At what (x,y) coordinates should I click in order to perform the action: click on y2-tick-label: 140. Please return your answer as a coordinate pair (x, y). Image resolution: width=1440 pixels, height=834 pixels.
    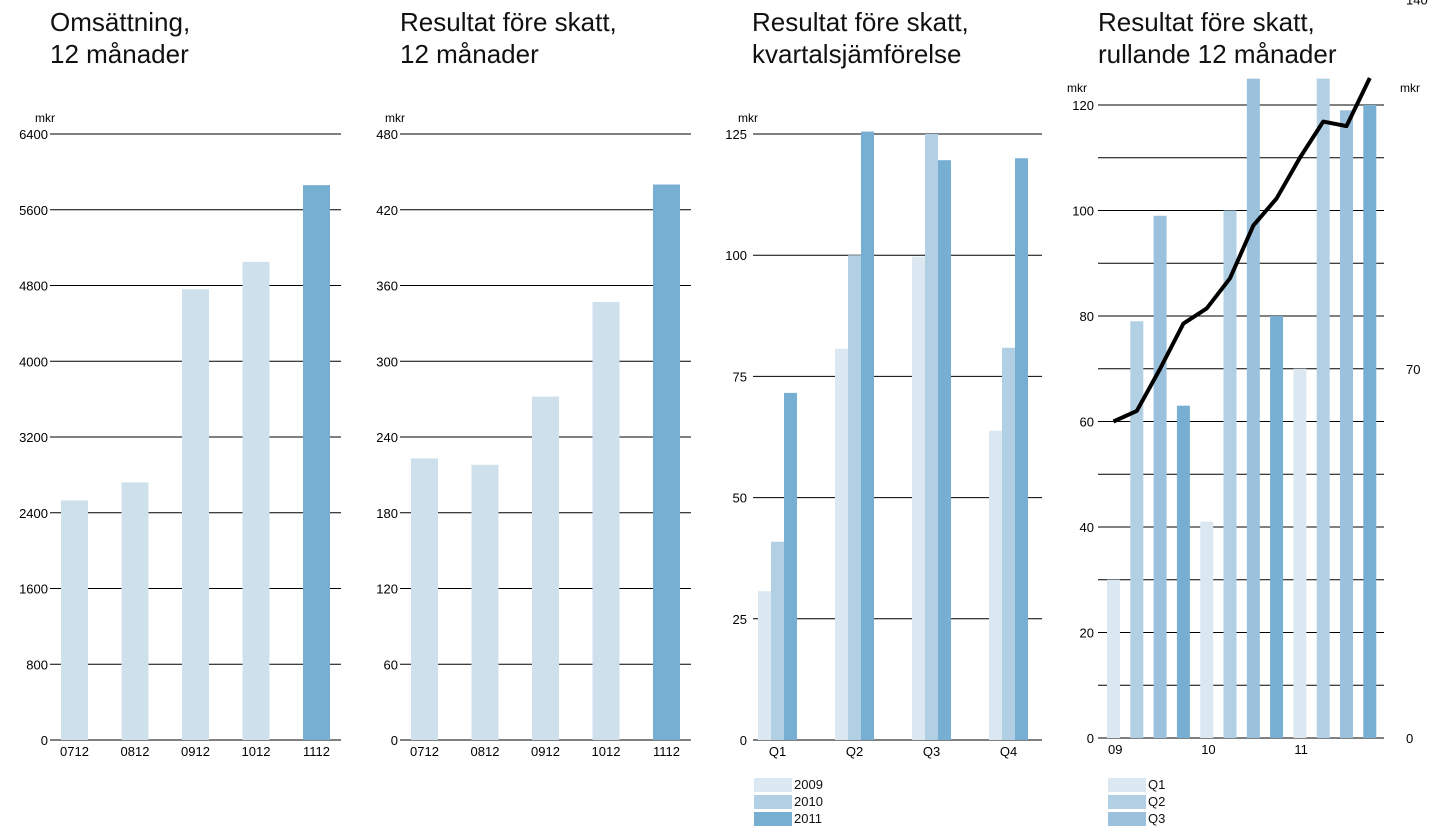
    Looking at the image, I should click on (1417, 4).